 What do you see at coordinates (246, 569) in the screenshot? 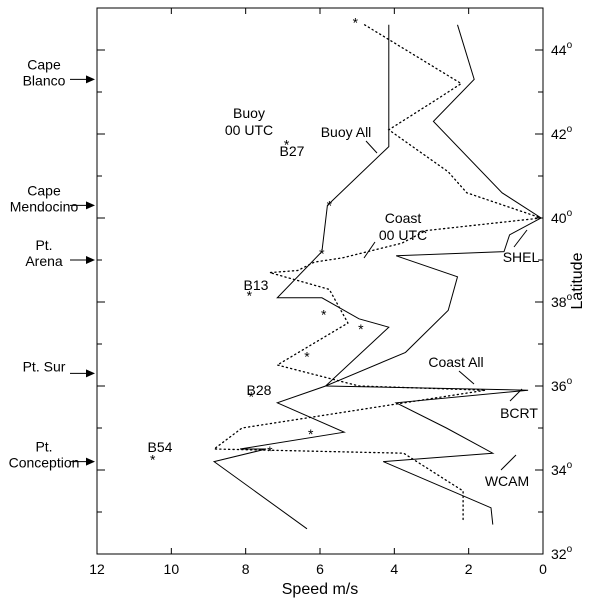
I see `x-tick-label: 8` at bounding box center [246, 569].